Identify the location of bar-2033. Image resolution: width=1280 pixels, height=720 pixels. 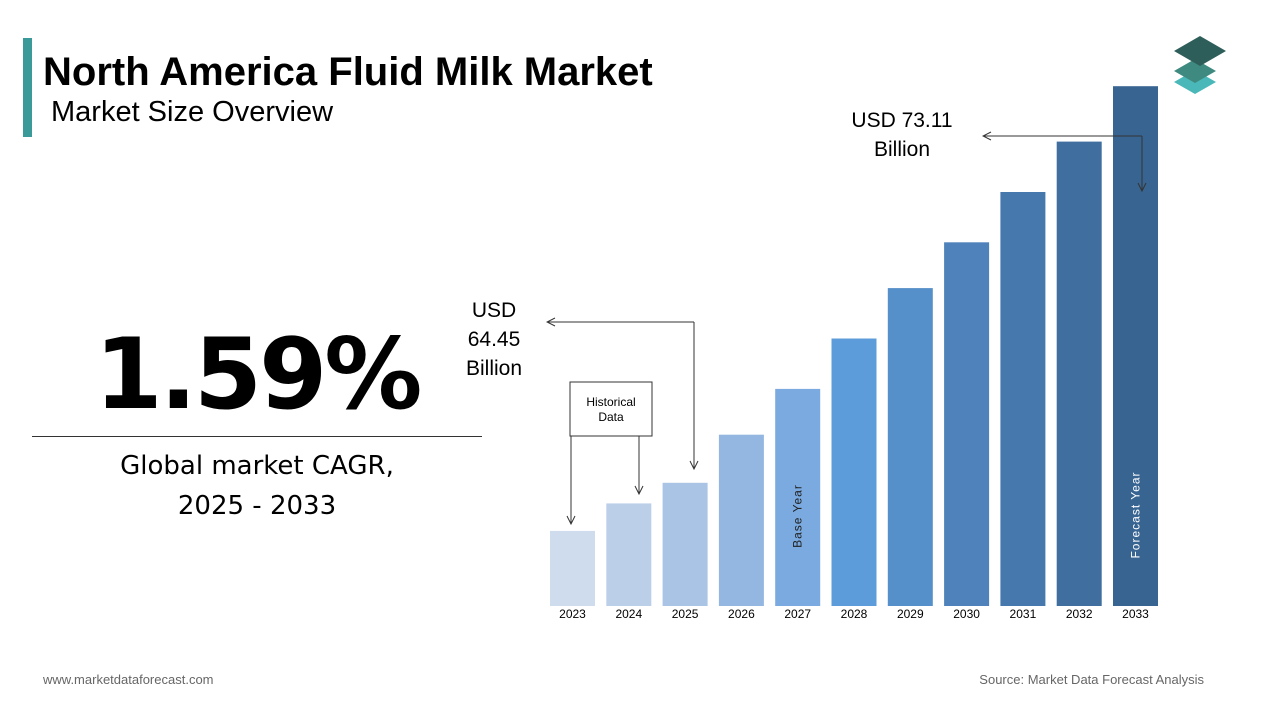
(1135, 346).